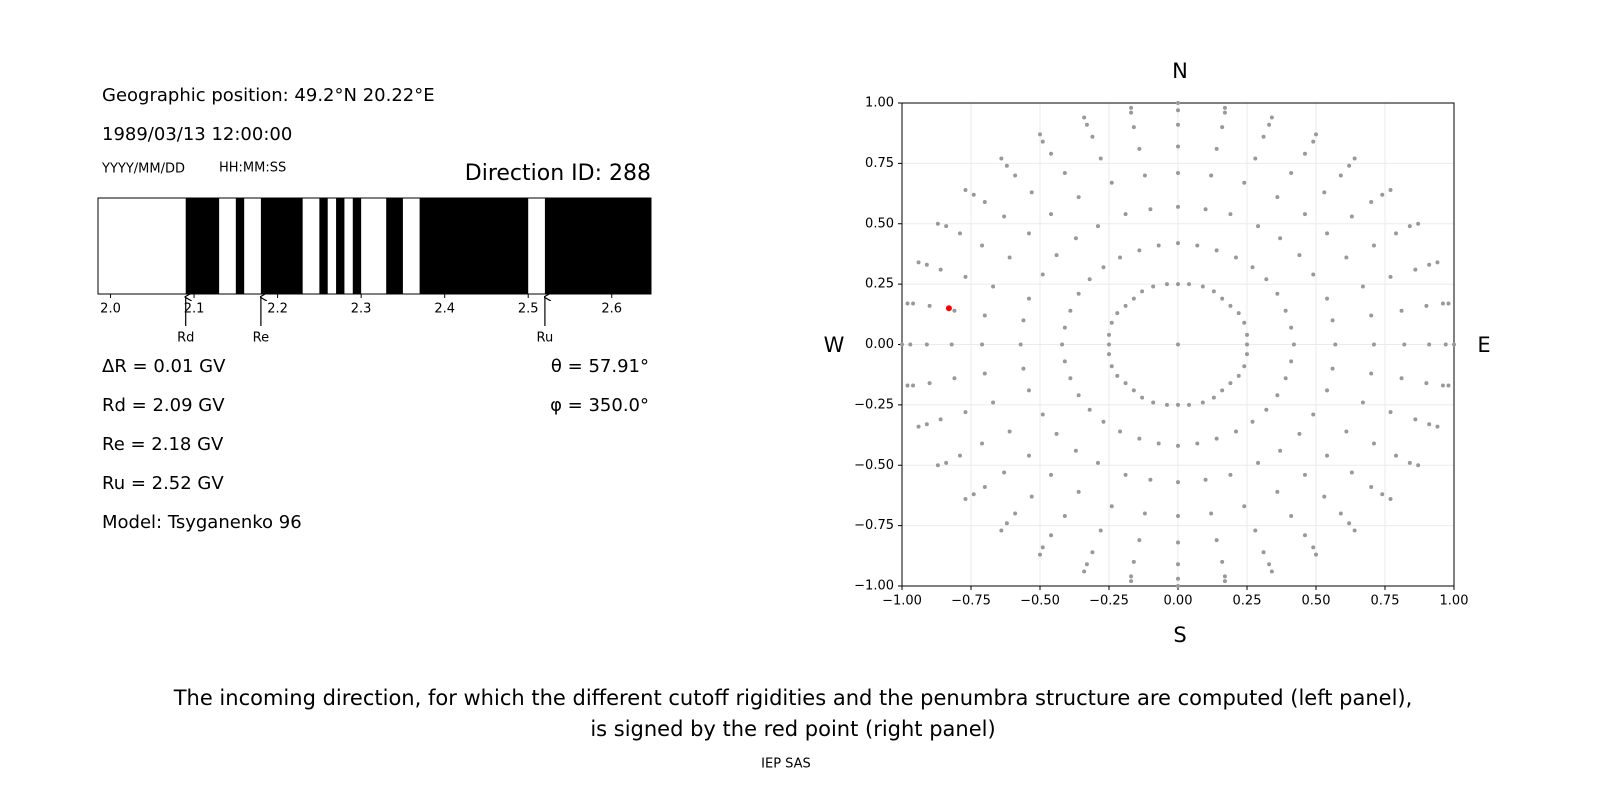 This screenshot has height=800, width=1600. What do you see at coordinates (1247, 601) in the screenshot?
I see `x-tick-label: 0.25` at bounding box center [1247, 601].